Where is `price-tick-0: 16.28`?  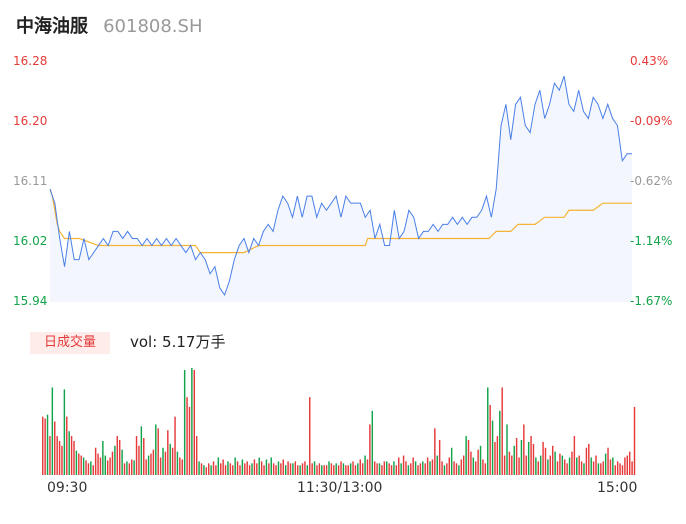 price-tick-0: 16.28 is located at coordinates (30, 61).